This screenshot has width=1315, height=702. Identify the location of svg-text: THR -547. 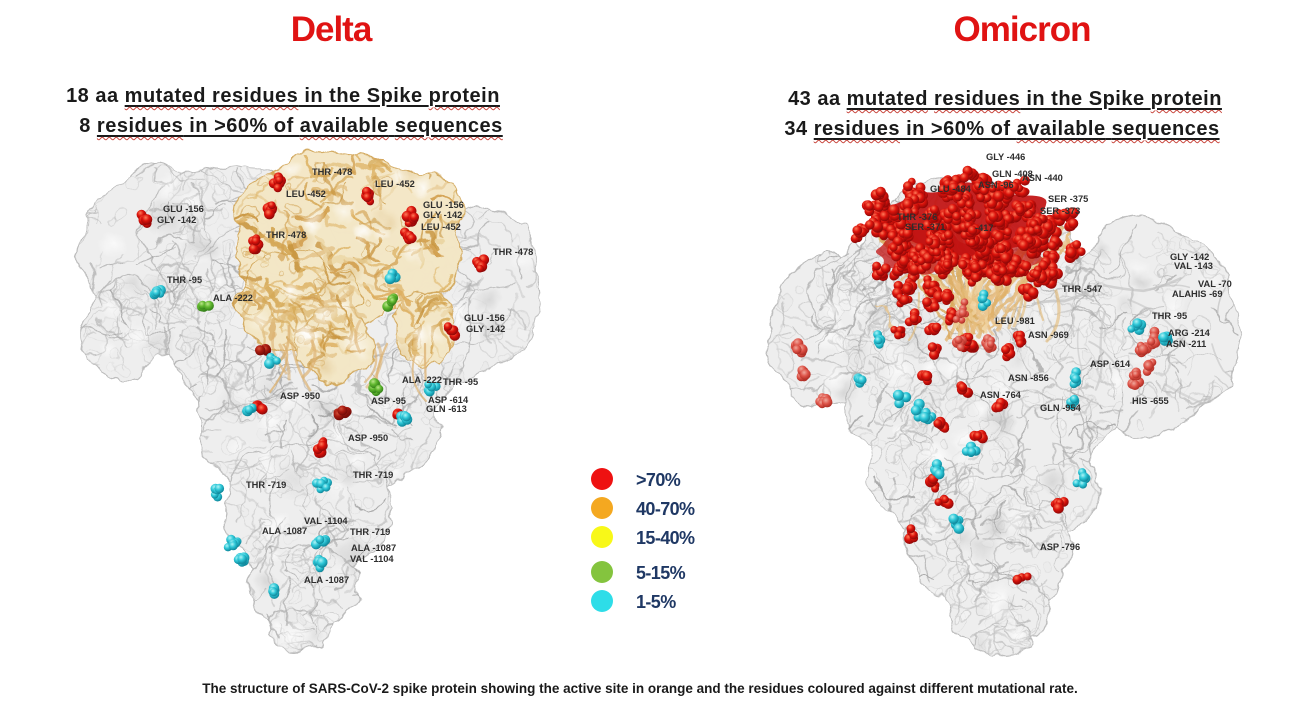
(1082, 289).